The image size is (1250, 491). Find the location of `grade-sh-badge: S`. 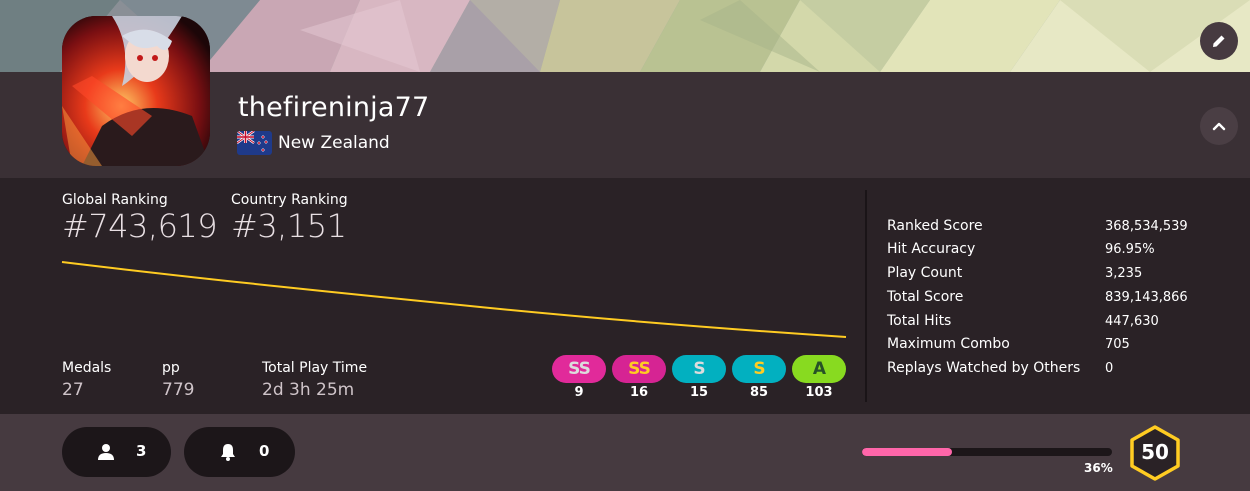

grade-sh-badge: S is located at coordinates (699, 369).